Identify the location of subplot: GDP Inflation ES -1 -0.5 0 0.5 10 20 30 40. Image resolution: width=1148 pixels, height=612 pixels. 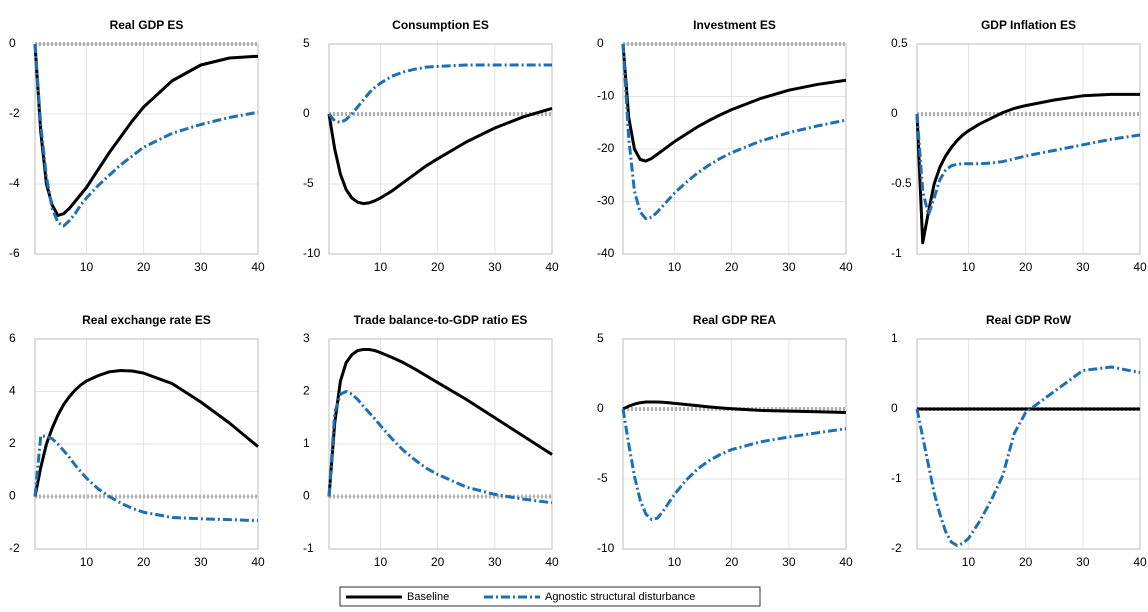
(1019, 146).